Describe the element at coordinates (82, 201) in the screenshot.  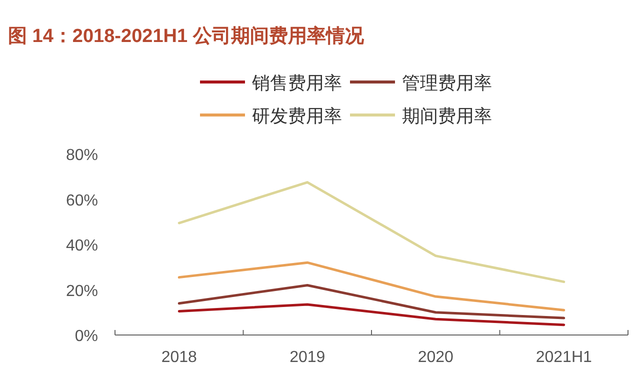
I see `y-tick-label: 60%` at that location.